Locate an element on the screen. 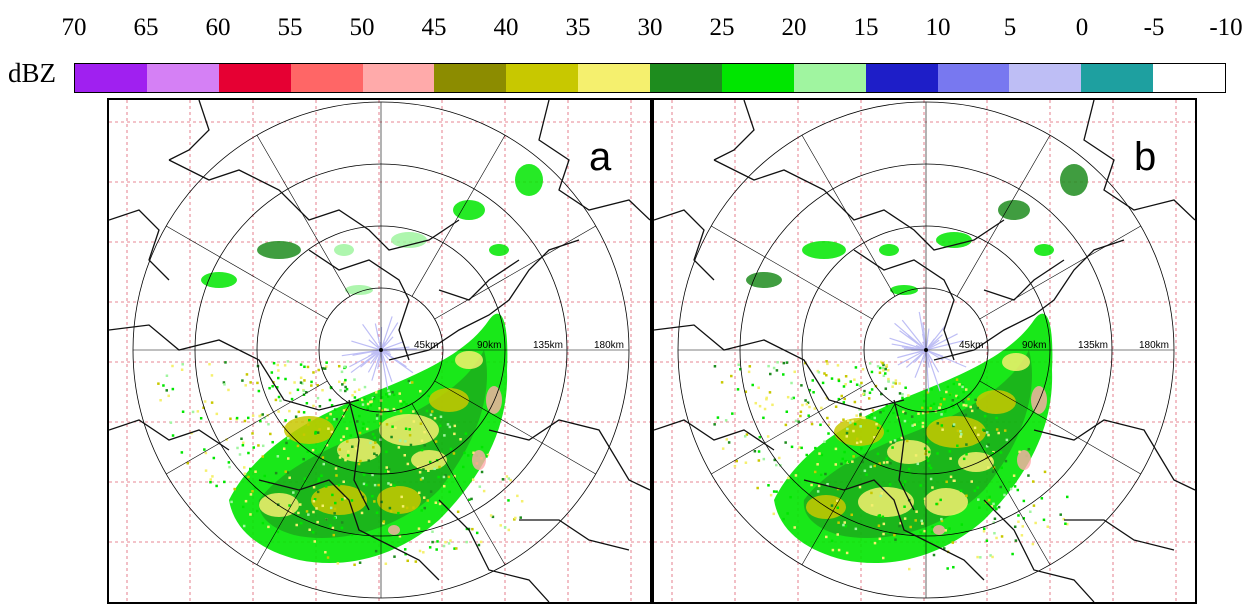 The width and height of the screenshot is (1252, 611). colorbar-tick-label: 65 is located at coordinates (146, 27).